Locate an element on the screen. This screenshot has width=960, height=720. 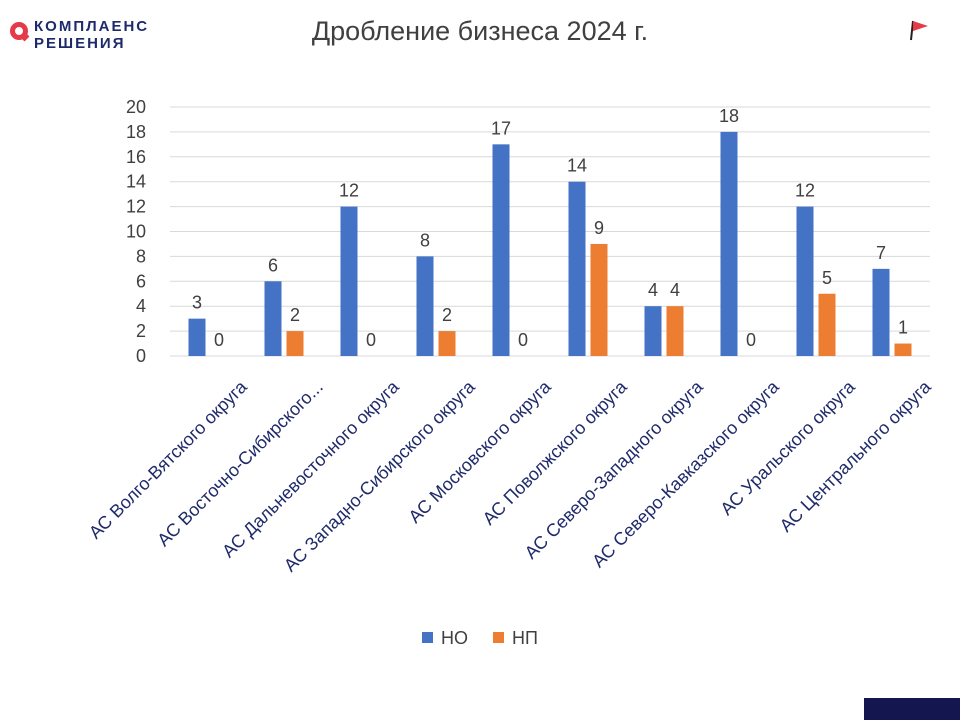
data-label: 5 is located at coordinates (827, 278).